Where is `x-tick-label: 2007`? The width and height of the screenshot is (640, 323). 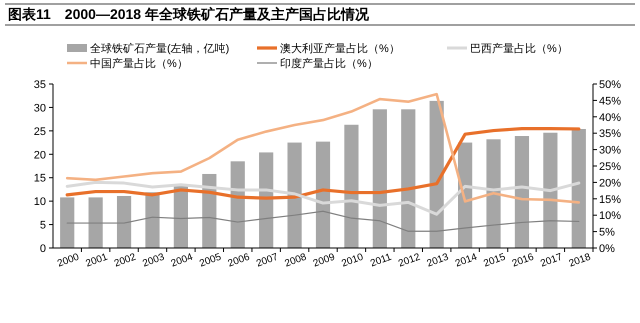 x-tick-label: 2007 is located at coordinates (267, 261).